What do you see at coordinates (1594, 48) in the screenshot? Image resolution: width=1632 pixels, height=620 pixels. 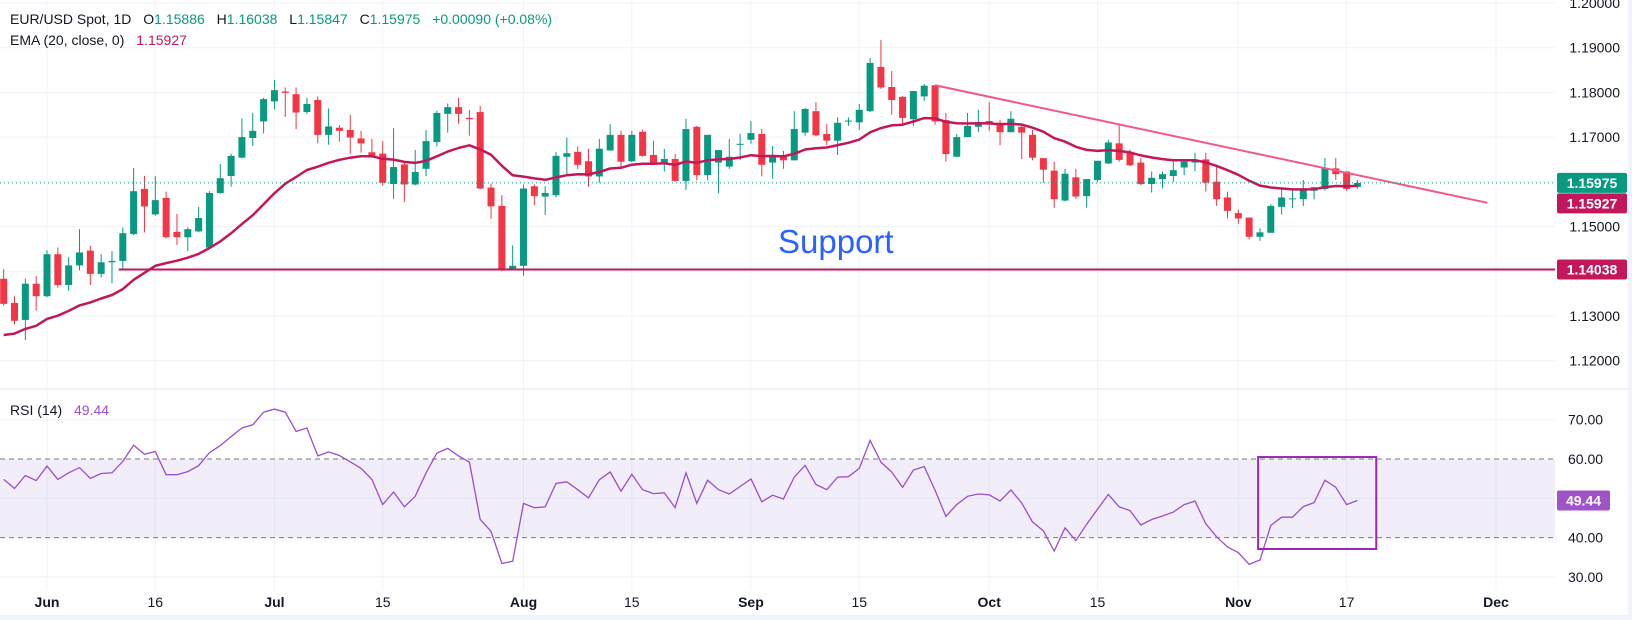 I see `price-axis-label: 1.19000` at bounding box center [1594, 48].